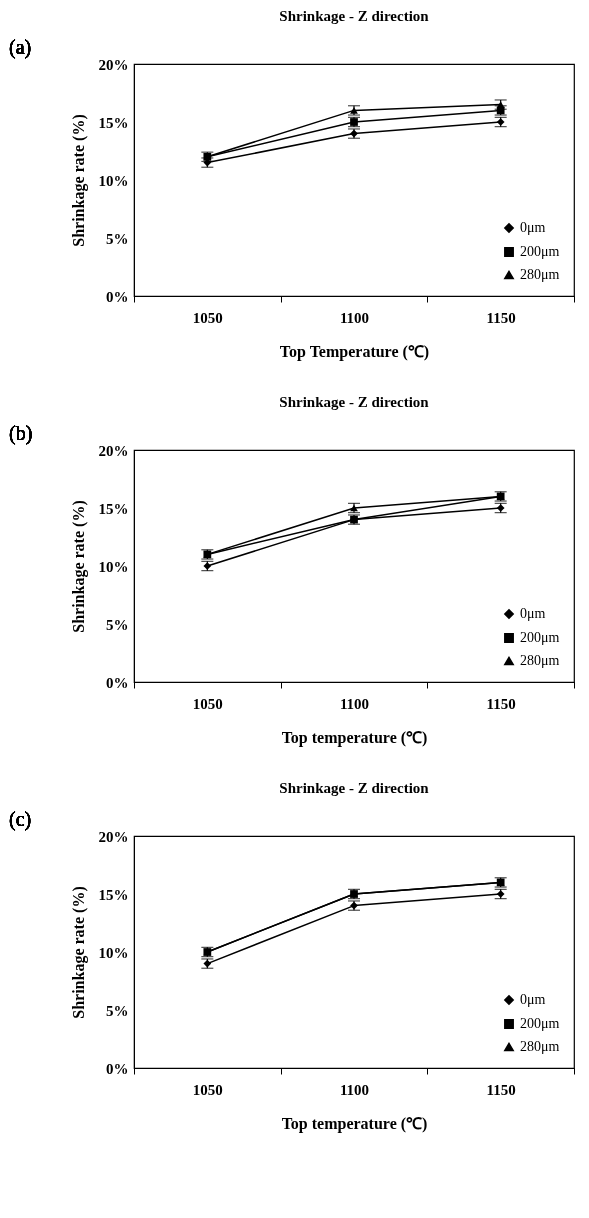  What do you see at coordinates (20, 47) in the screenshot?
I see `text: (a)` at bounding box center [20, 47].